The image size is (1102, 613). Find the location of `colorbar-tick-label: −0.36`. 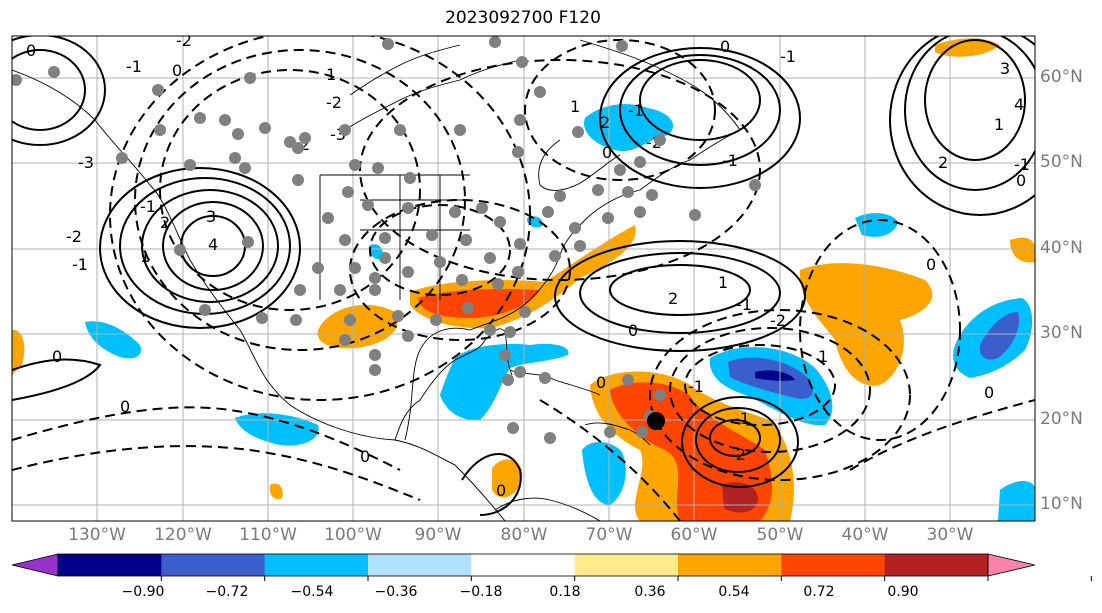

colorbar-tick-label: −0.36 is located at coordinates (396, 592).